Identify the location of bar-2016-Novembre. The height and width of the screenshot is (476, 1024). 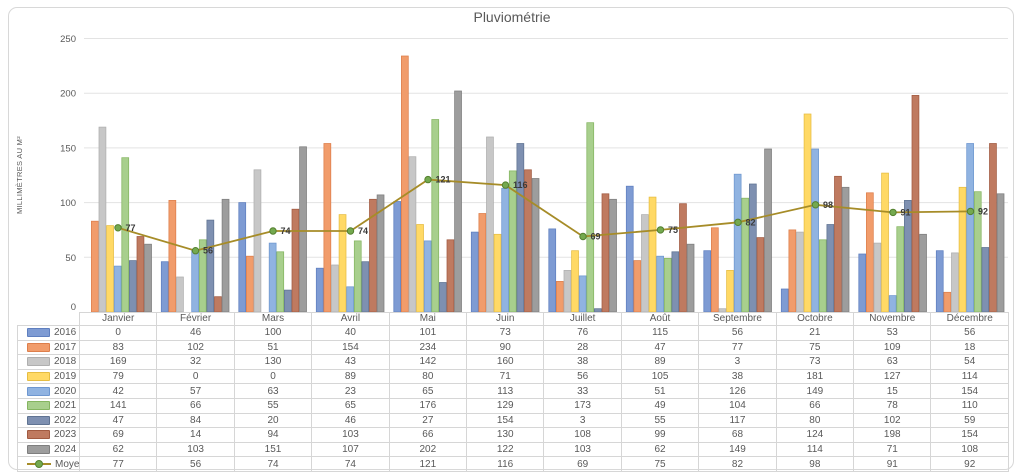
(862, 283).